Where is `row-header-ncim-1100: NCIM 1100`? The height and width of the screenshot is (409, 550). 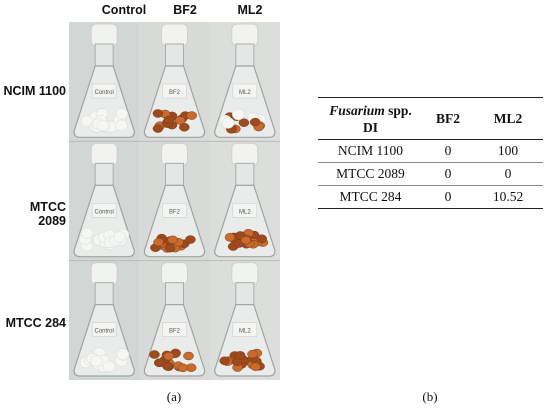
row-header-ncim-1100: NCIM 1100 is located at coordinates (34, 91).